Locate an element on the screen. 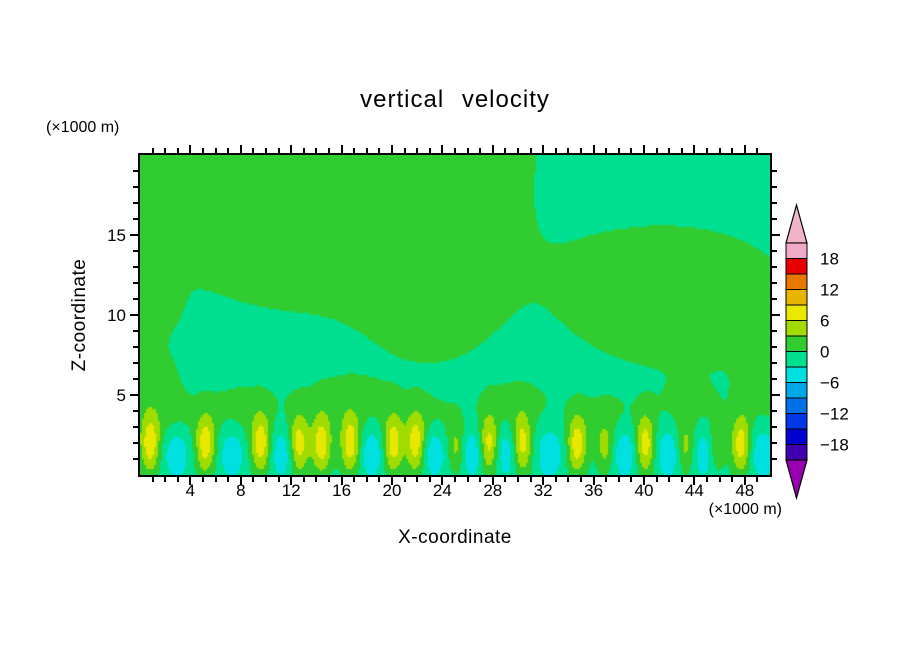 This screenshot has width=904, height=654. colorbar-label: 0 is located at coordinates (824, 352).